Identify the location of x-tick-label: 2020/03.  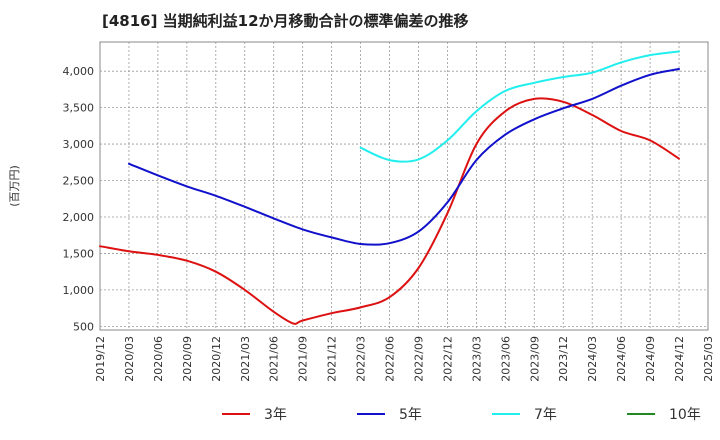
(129, 359).